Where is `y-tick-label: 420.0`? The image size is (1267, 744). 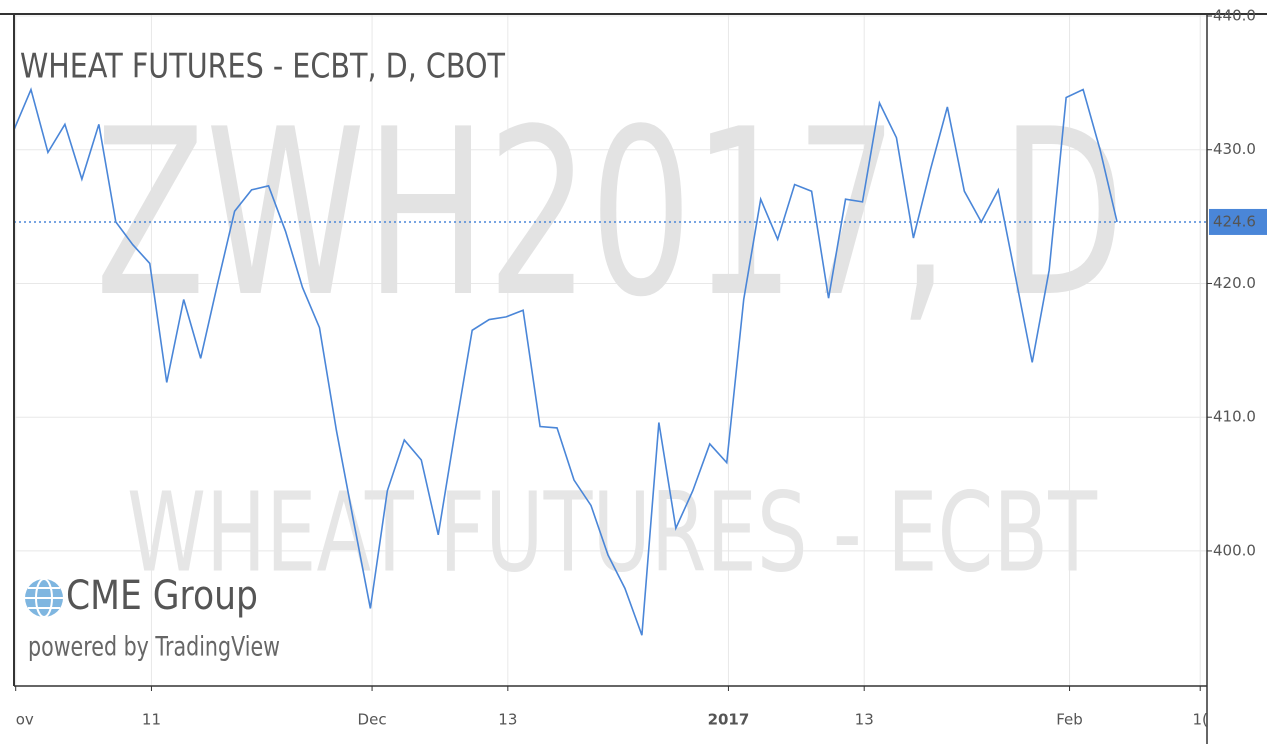 y-tick-label: 420.0 is located at coordinates (1234, 283).